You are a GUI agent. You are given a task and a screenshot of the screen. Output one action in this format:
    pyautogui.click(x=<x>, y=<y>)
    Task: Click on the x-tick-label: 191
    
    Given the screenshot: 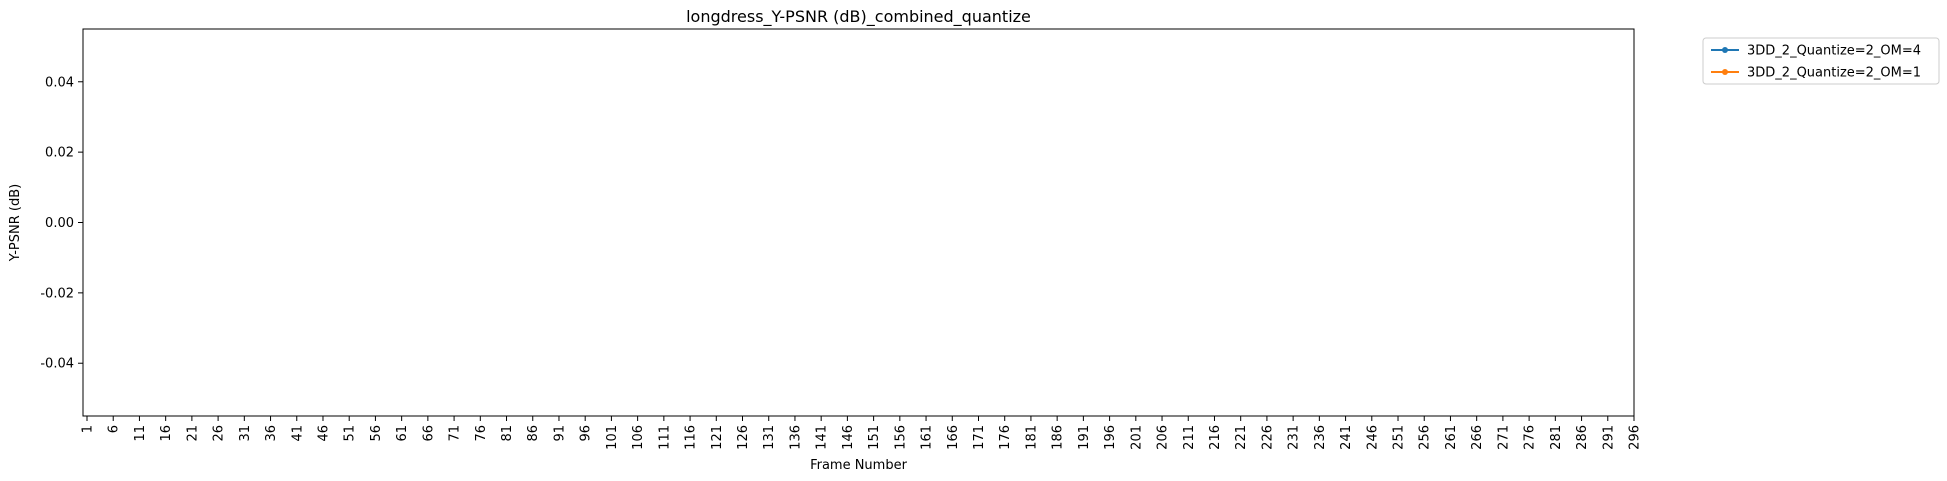 What is the action you would take?
    pyautogui.click(x=1084, y=437)
    